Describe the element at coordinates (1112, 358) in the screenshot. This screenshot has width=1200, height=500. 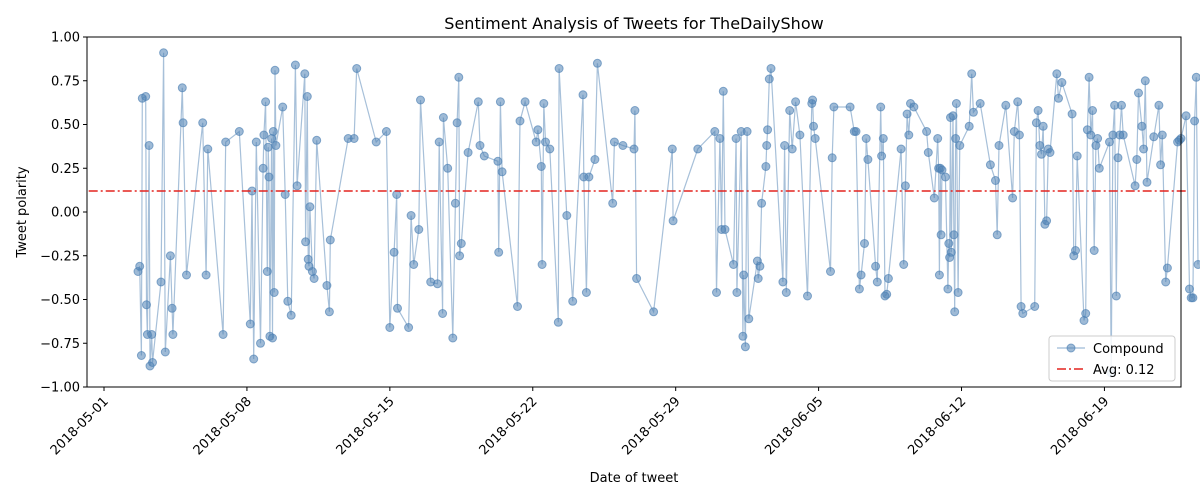
I see `legend: Compound Avg: 0.12` at that location.